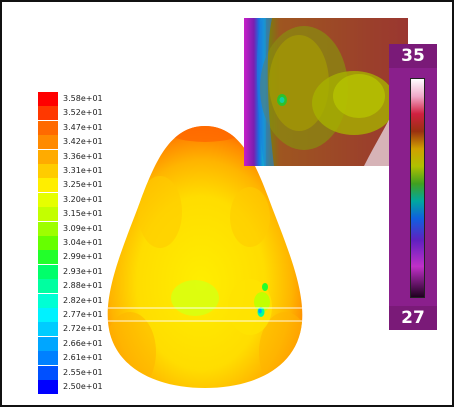 This screenshot has width=454, height=407. I want to click on legend-label: 3.47e+01, so click(83, 127).